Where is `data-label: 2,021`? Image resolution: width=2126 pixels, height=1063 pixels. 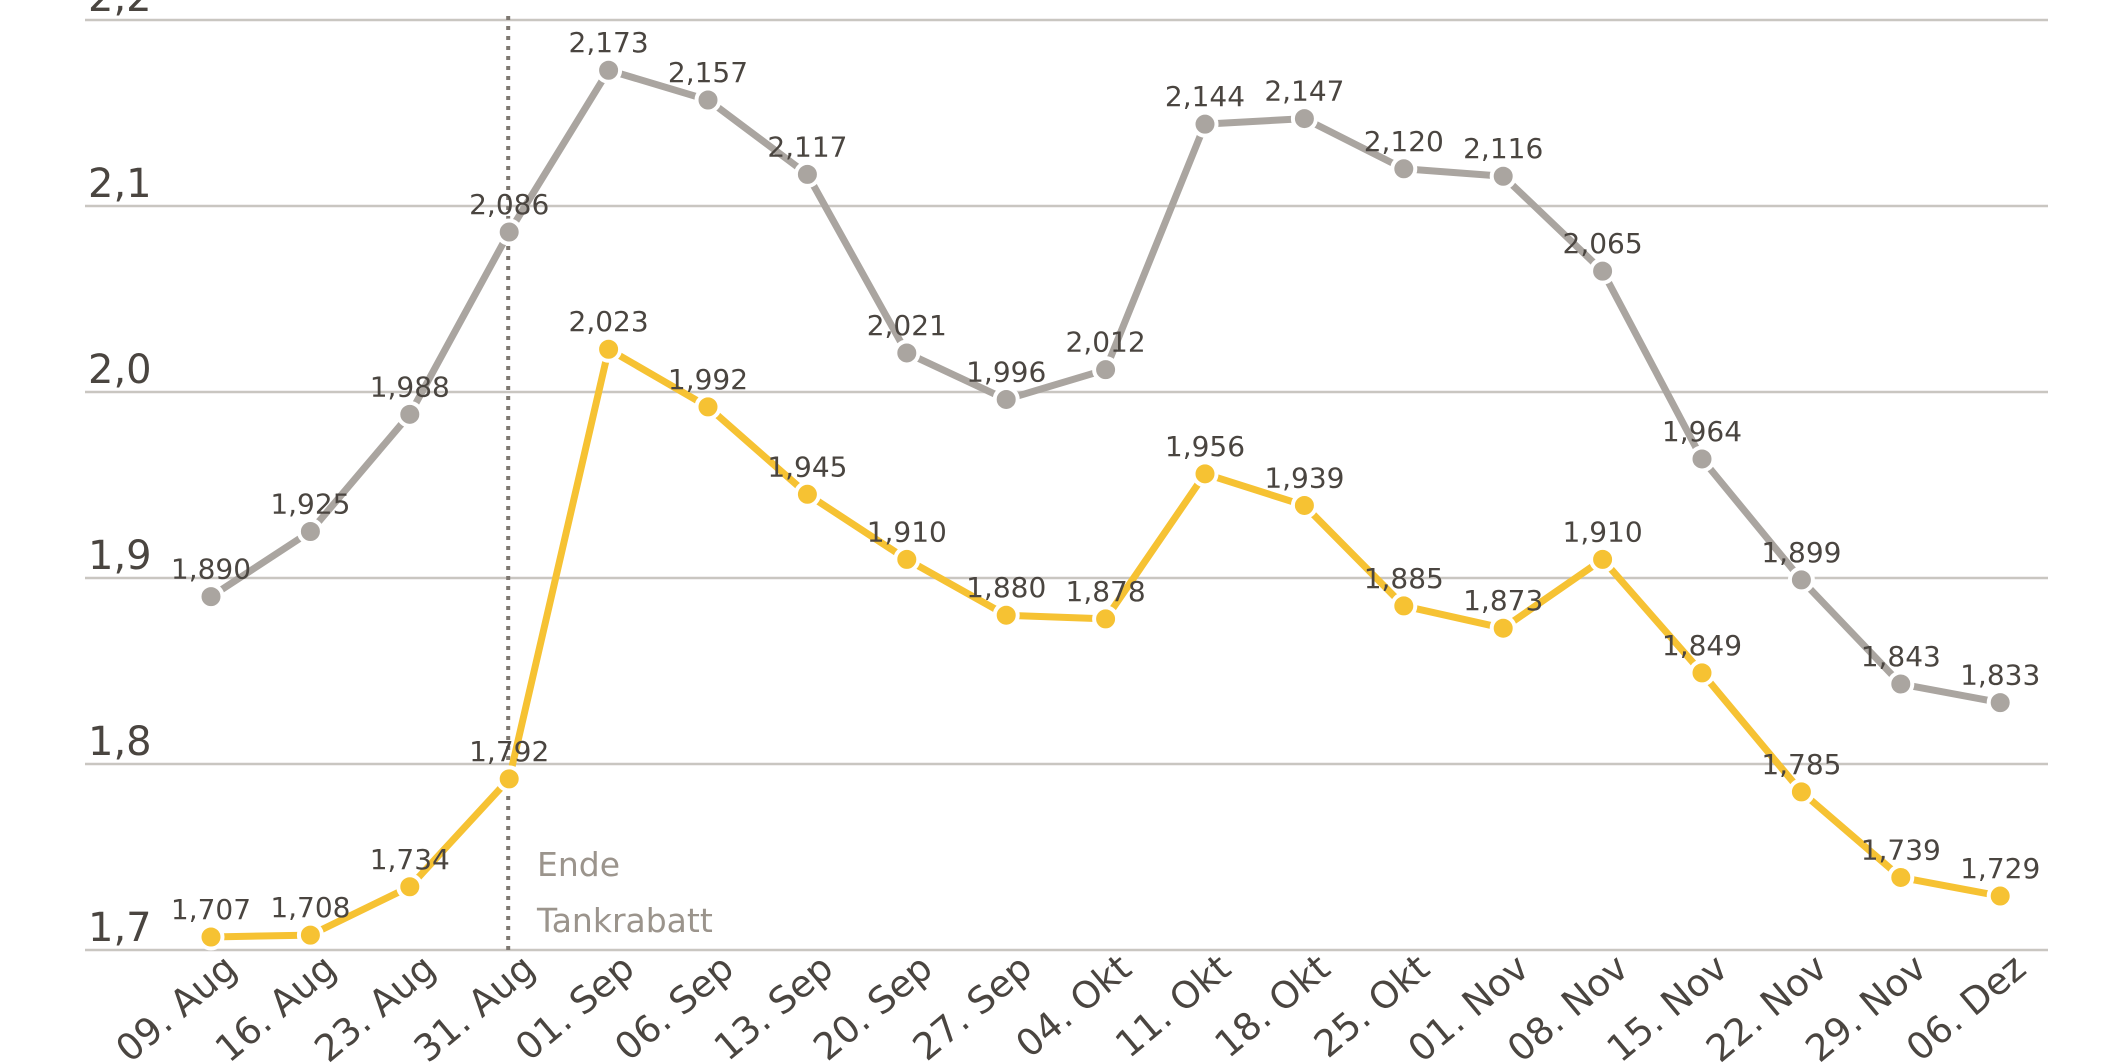 data-label: 2,021 is located at coordinates (907, 325).